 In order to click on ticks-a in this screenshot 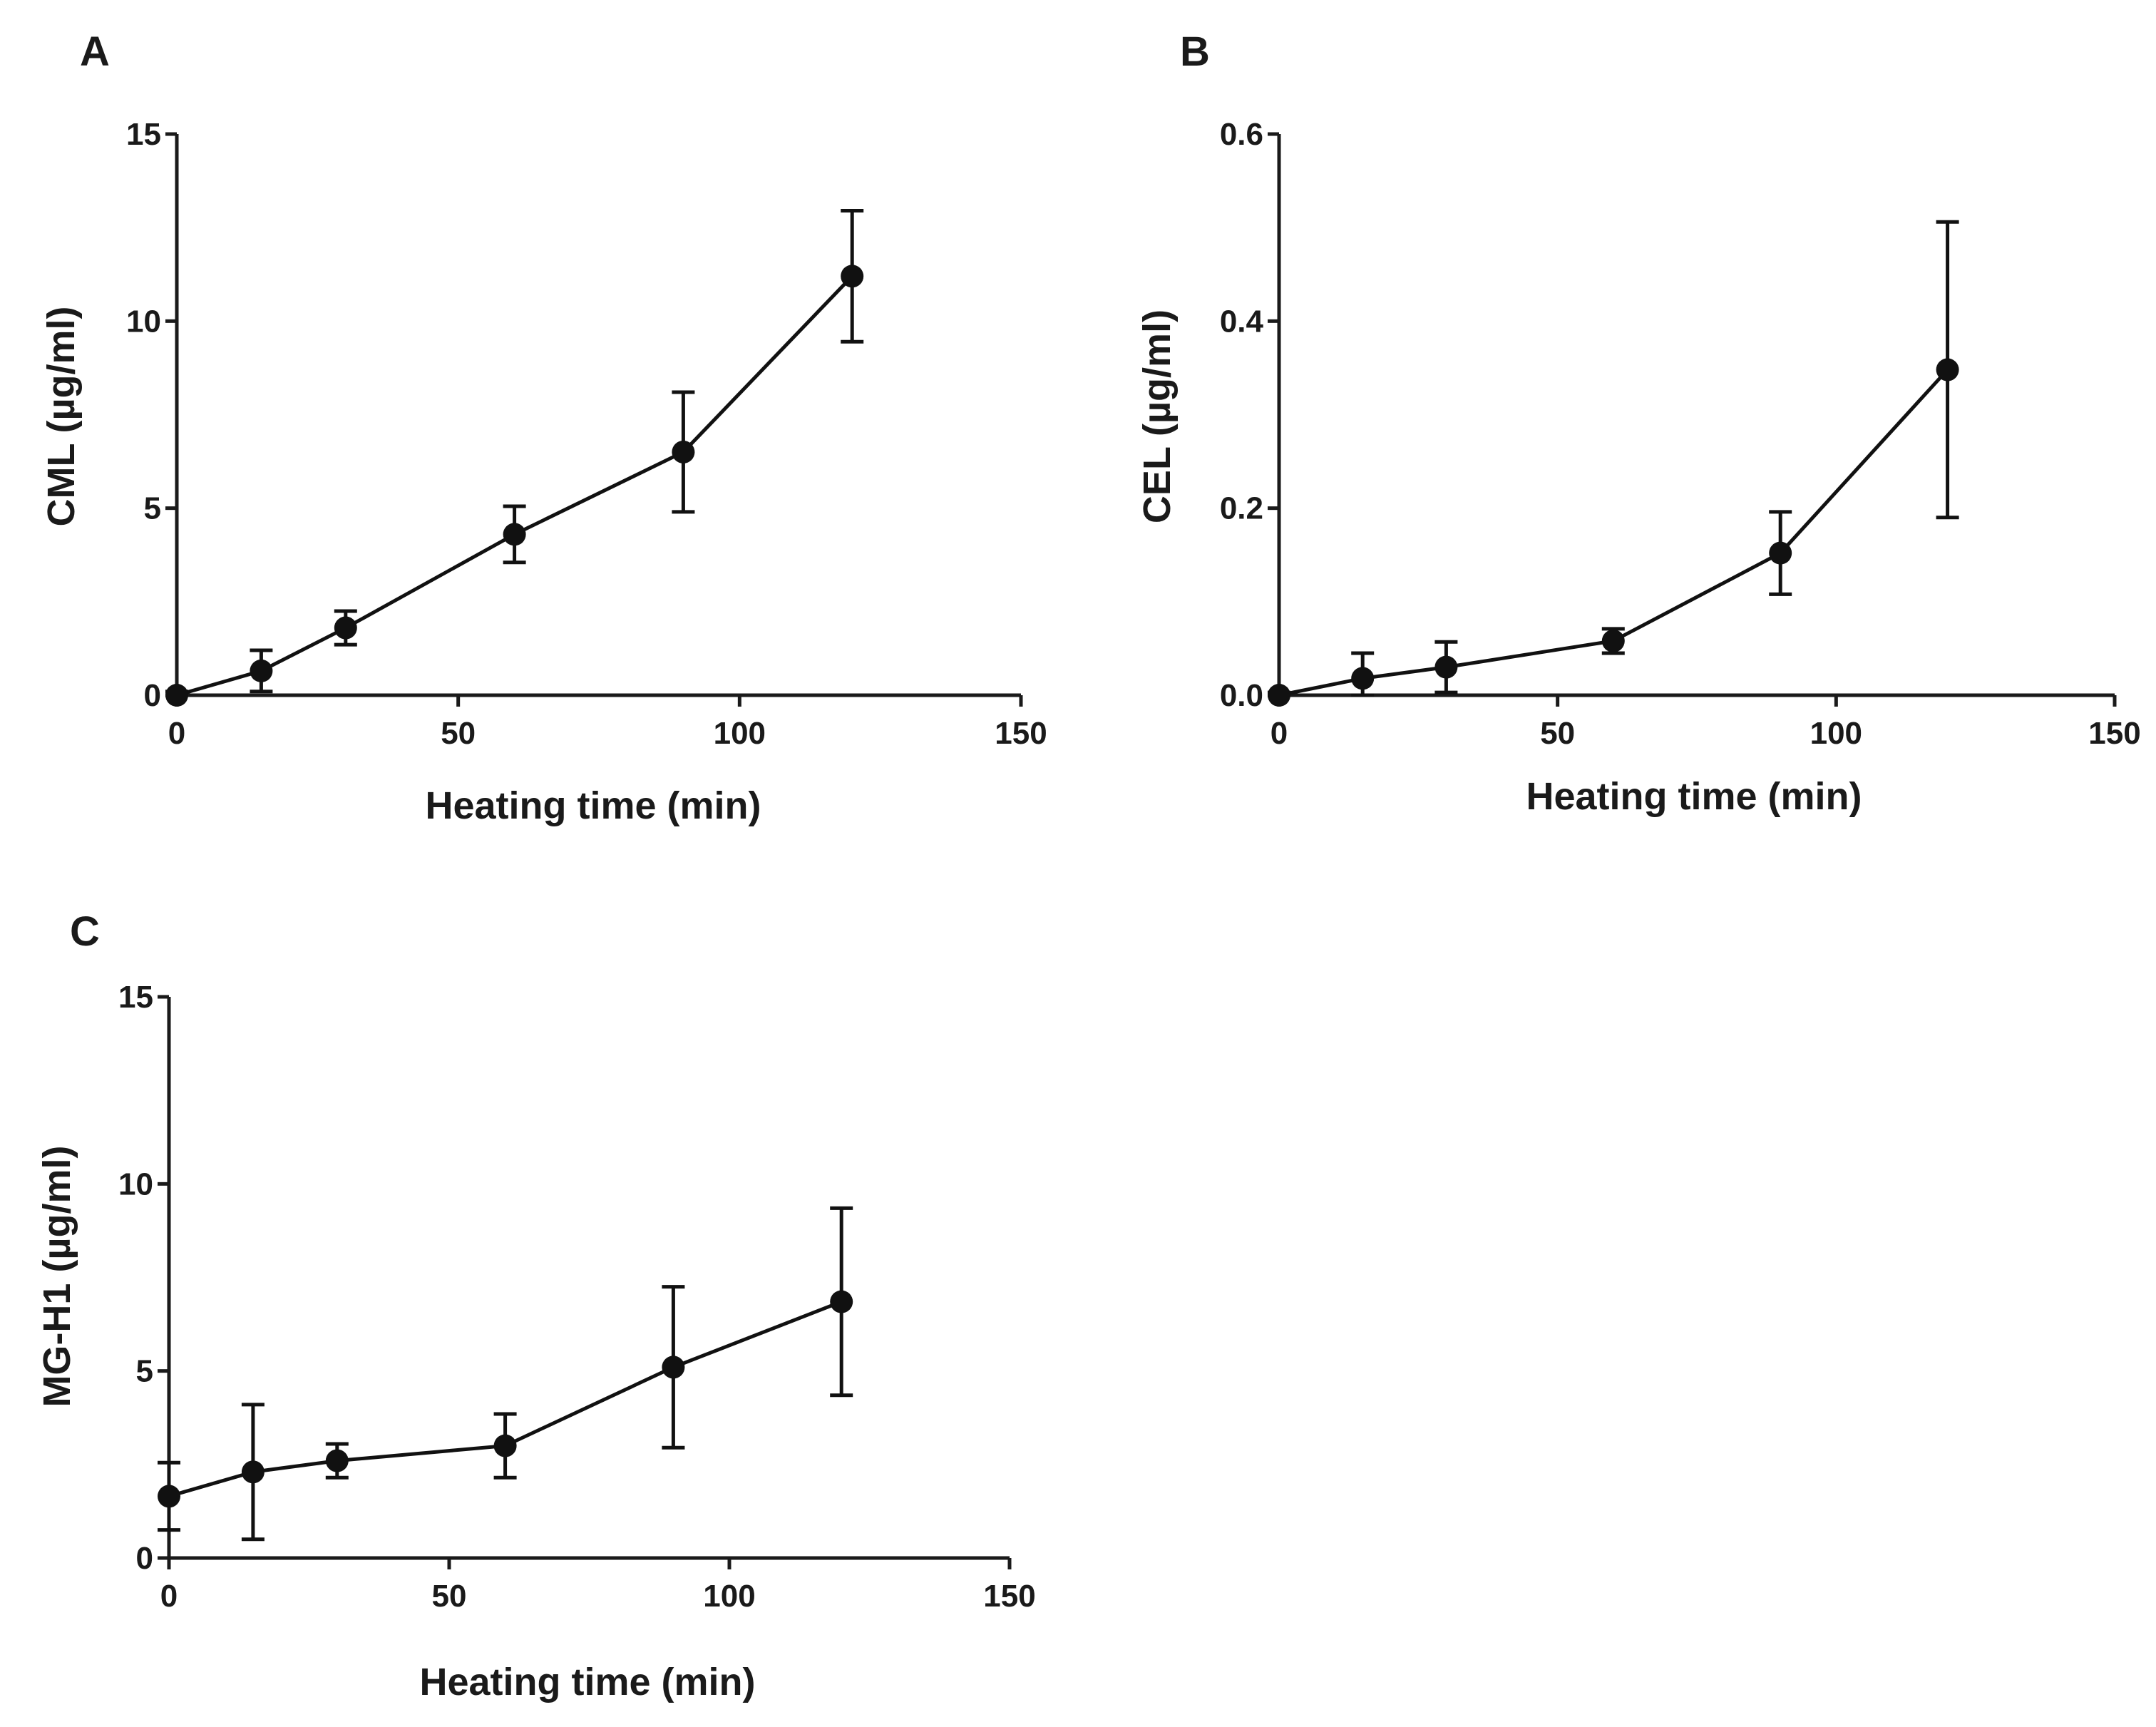, I will do `click(594, 419)`.